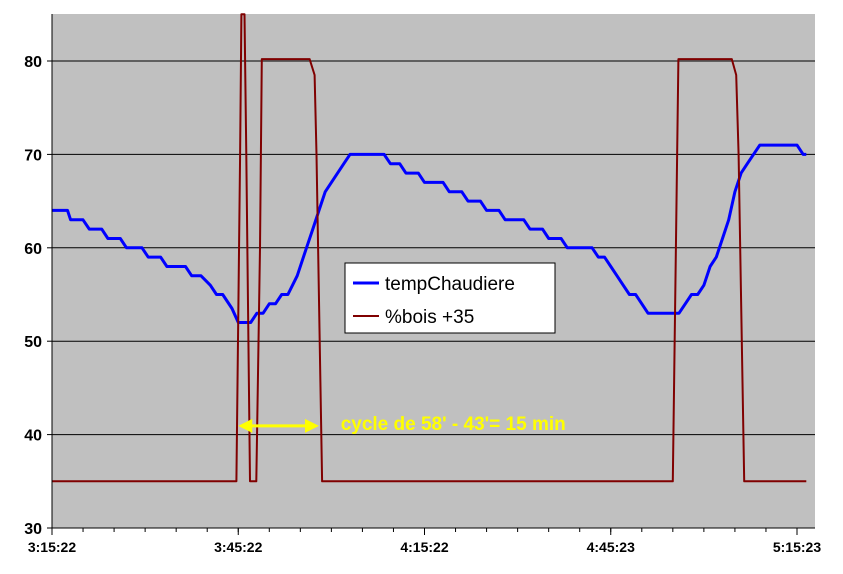 The height and width of the screenshot is (574, 843). I want to click on x-tick-label: 4:15:22, so click(424, 547).